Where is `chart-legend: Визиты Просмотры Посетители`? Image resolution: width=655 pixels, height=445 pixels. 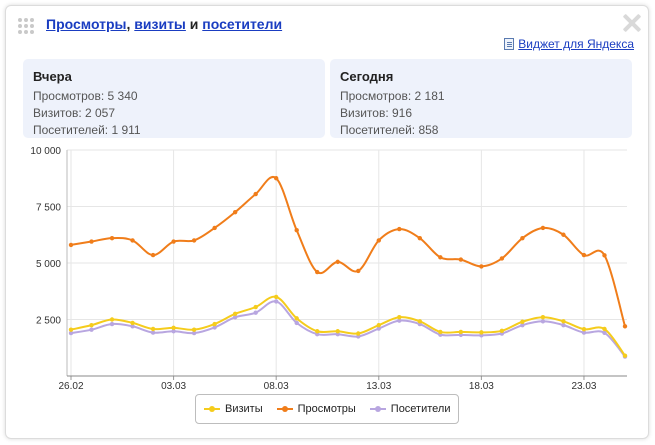 chart-legend: Визиты Просмотры Посетители is located at coordinates (327, 409).